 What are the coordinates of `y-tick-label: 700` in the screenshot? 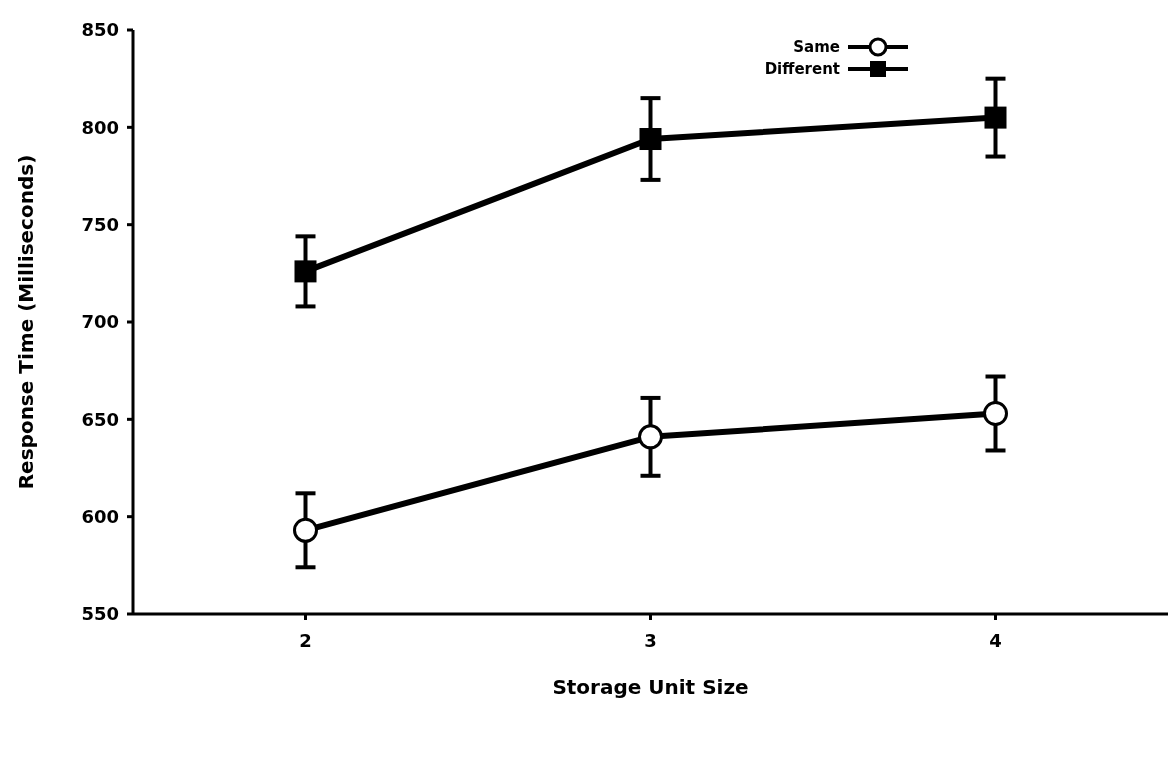 It's located at (100, 322).